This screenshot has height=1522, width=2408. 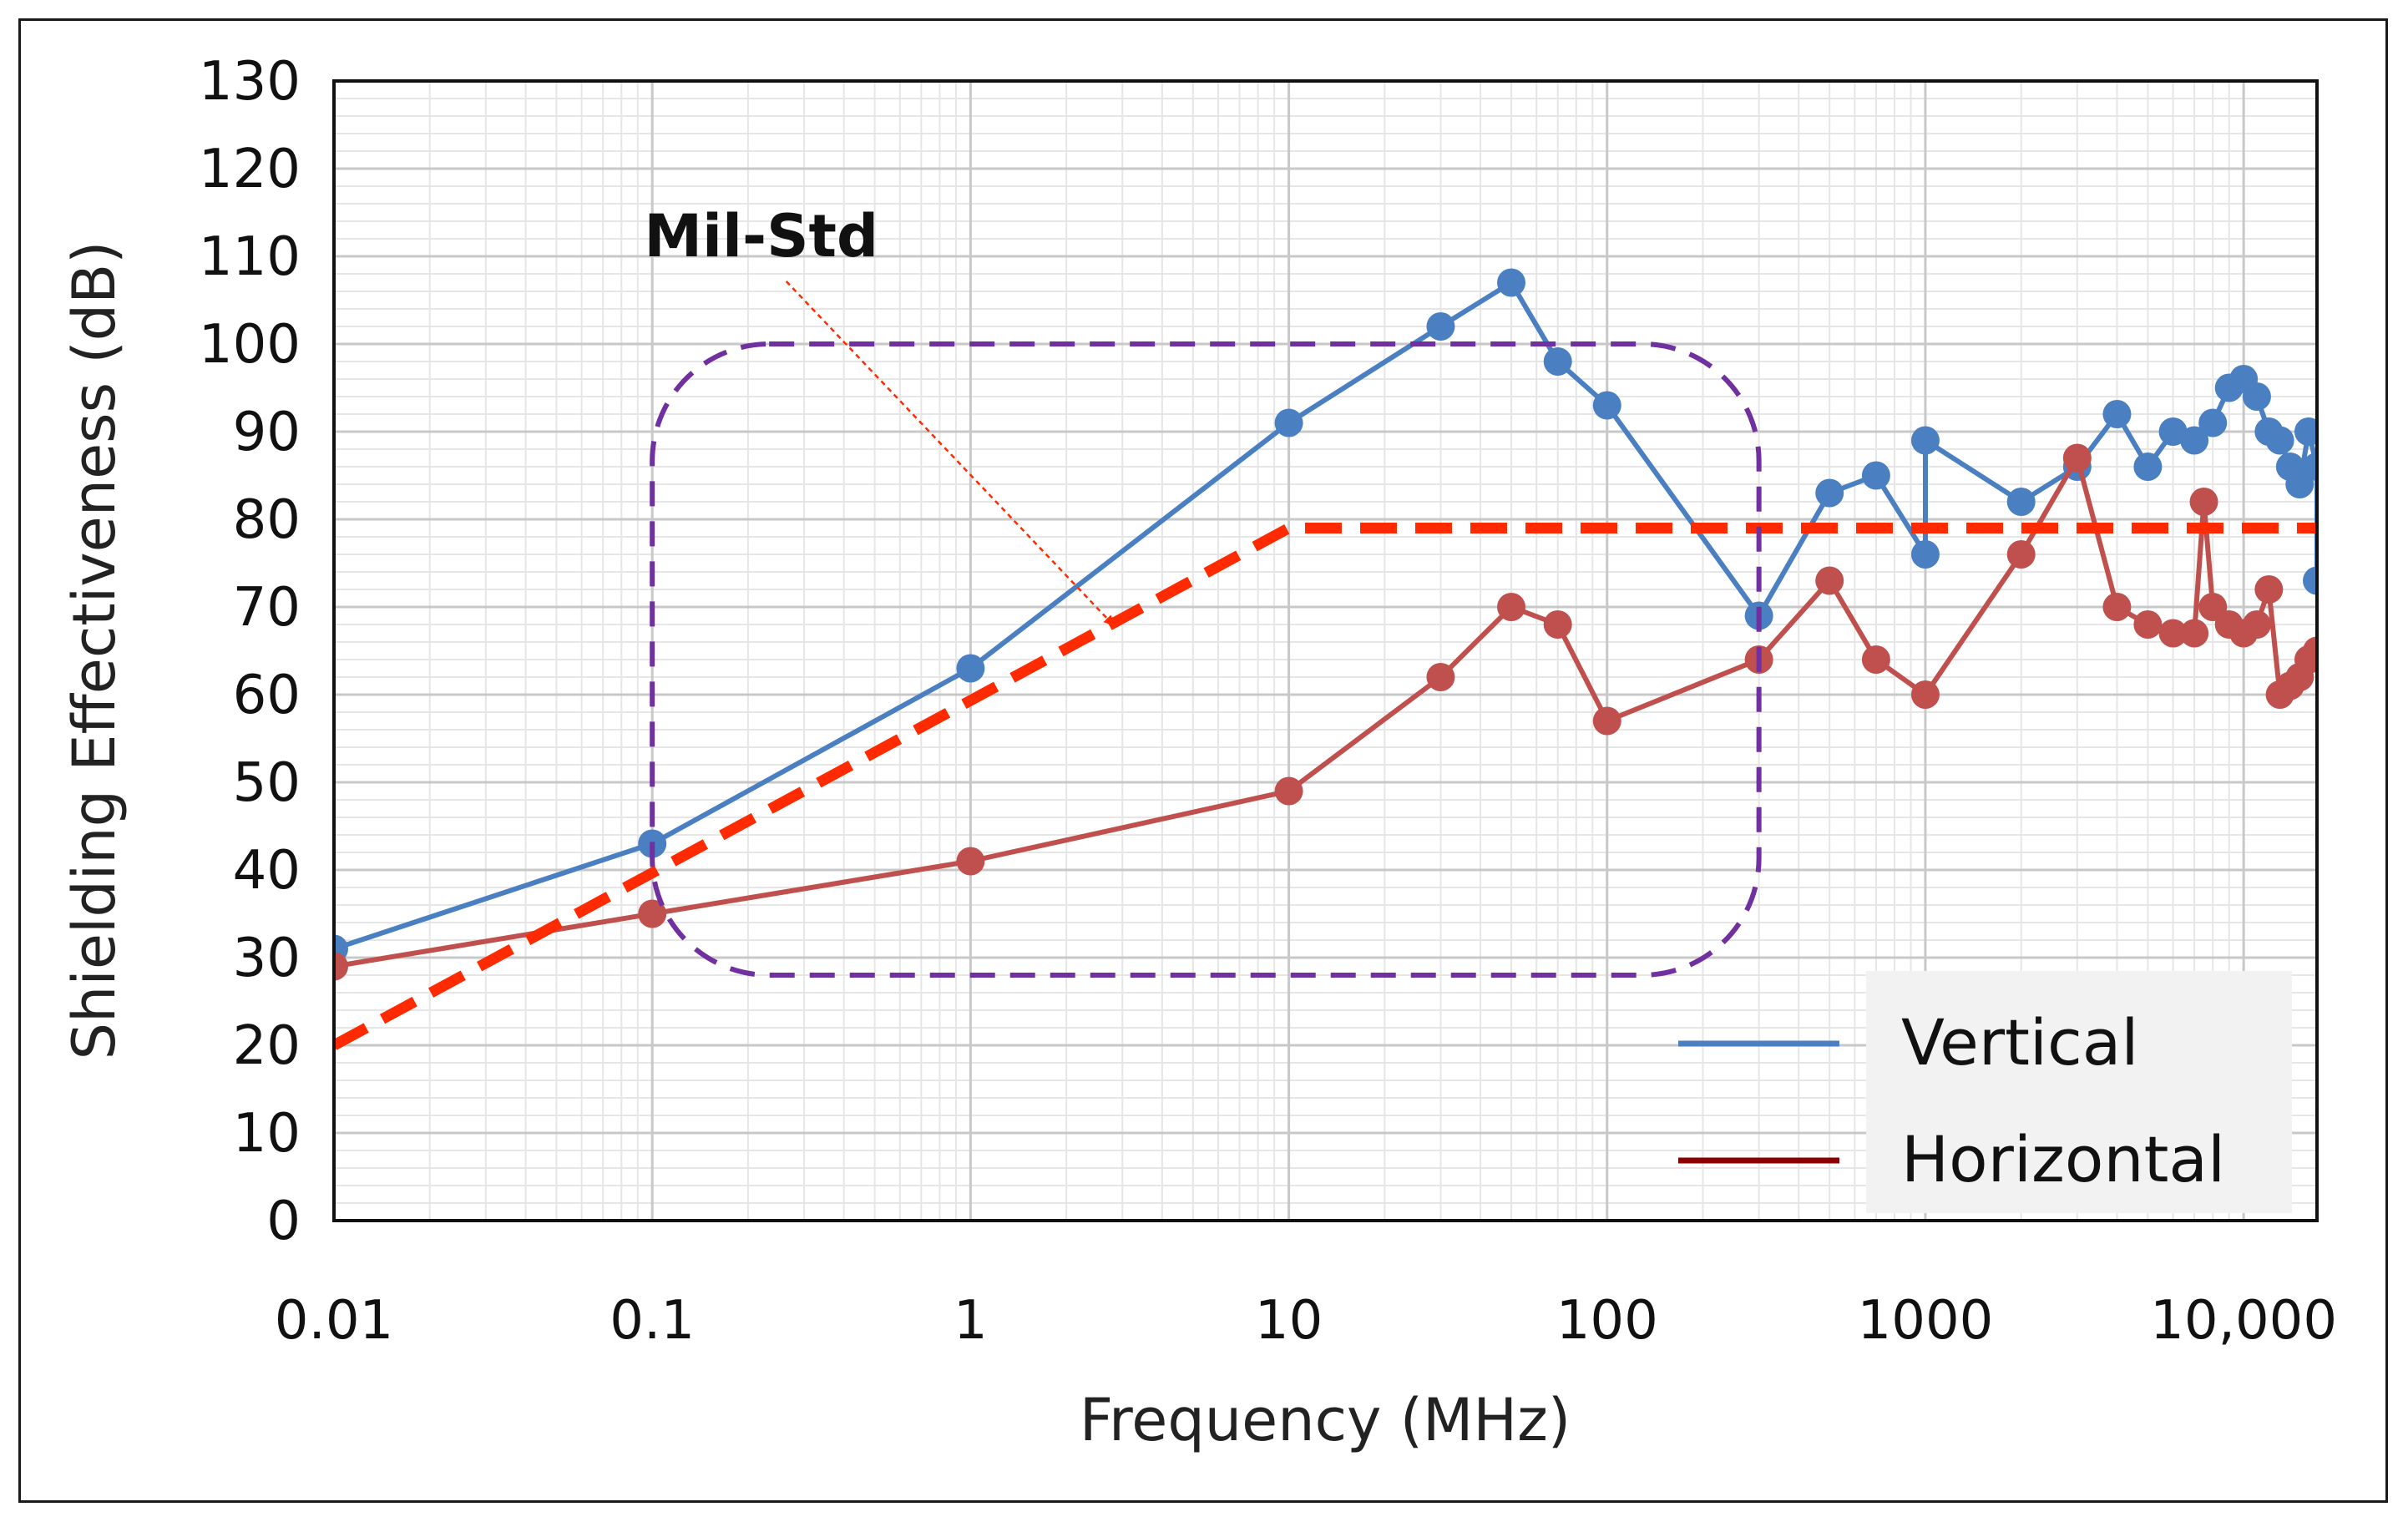 What do you see at coordinates (334, 1321) in the screenshot?
I see `x-tick-label: 0.01` at bounding box center [334, 1321].